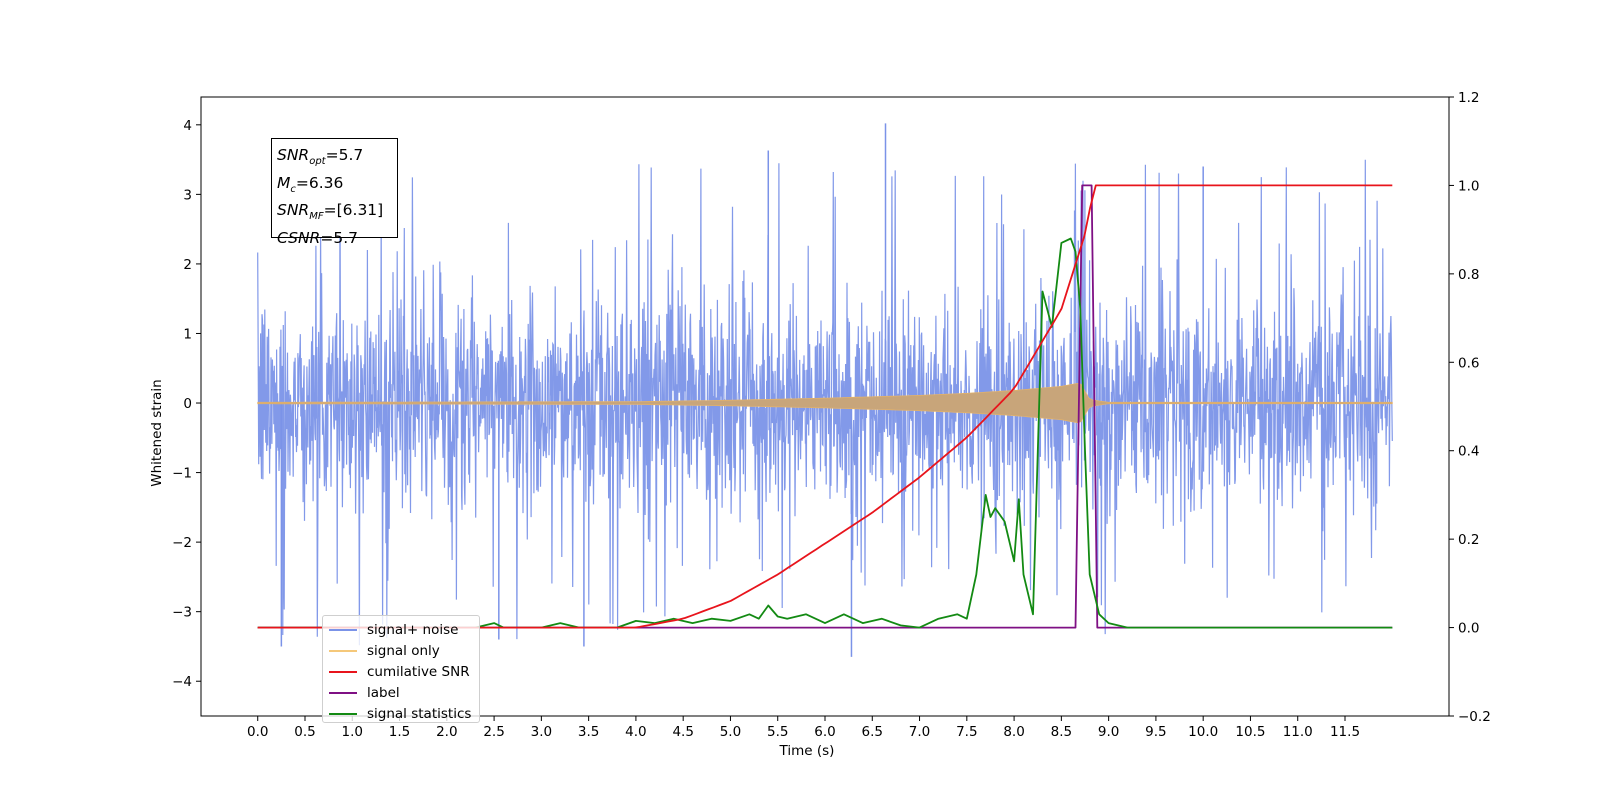 The height and width of the screenshot is (800, 1600). I want to click on csnr-text: CSNR=5.7, so click(317, 237).